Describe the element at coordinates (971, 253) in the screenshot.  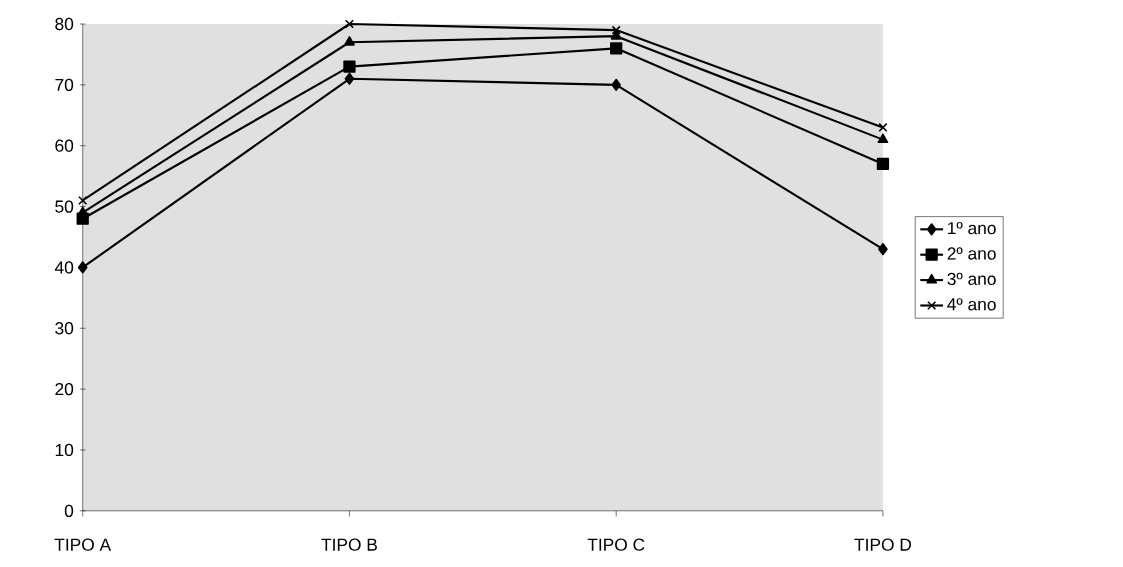
I see `legend-label: 2º ano` at that location.